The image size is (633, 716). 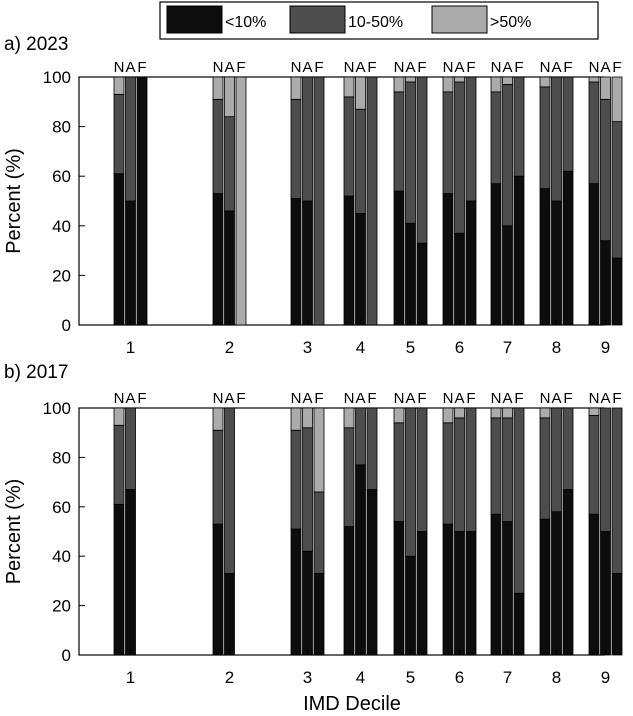 I want to click on x-tick-label: 5, so click(x=410, y=347).